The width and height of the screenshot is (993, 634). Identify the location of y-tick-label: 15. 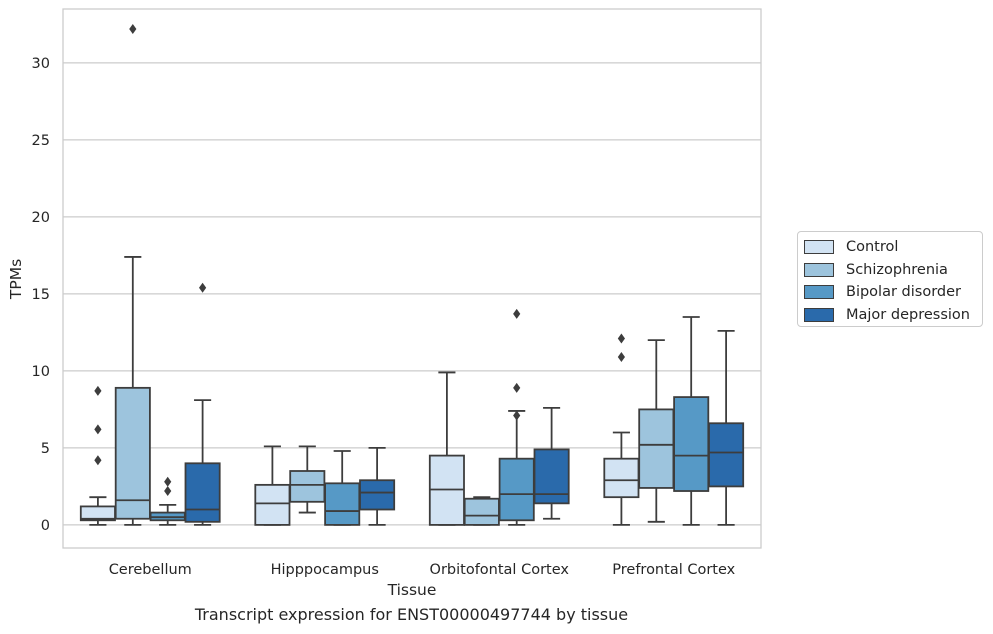
(41, 295).